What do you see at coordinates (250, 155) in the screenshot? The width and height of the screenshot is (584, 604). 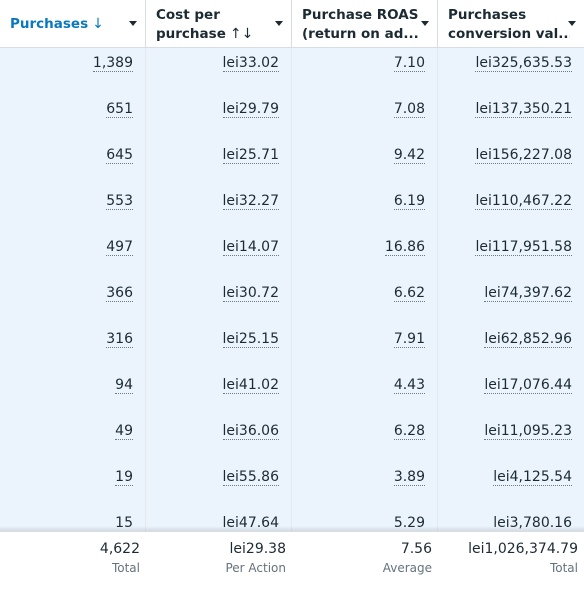 I see `cost-per-purchase-value: lei25.71` at bounding box center [250, 155].